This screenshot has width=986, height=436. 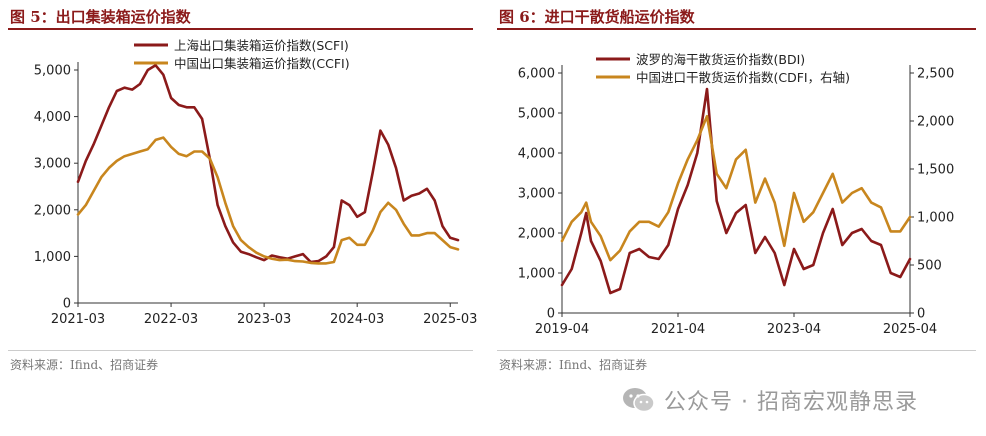 What do you see at coordinates (78, 319) in the screenshot?
I see `x-tick-label: 2021-03` at bounding box center [78, 319].